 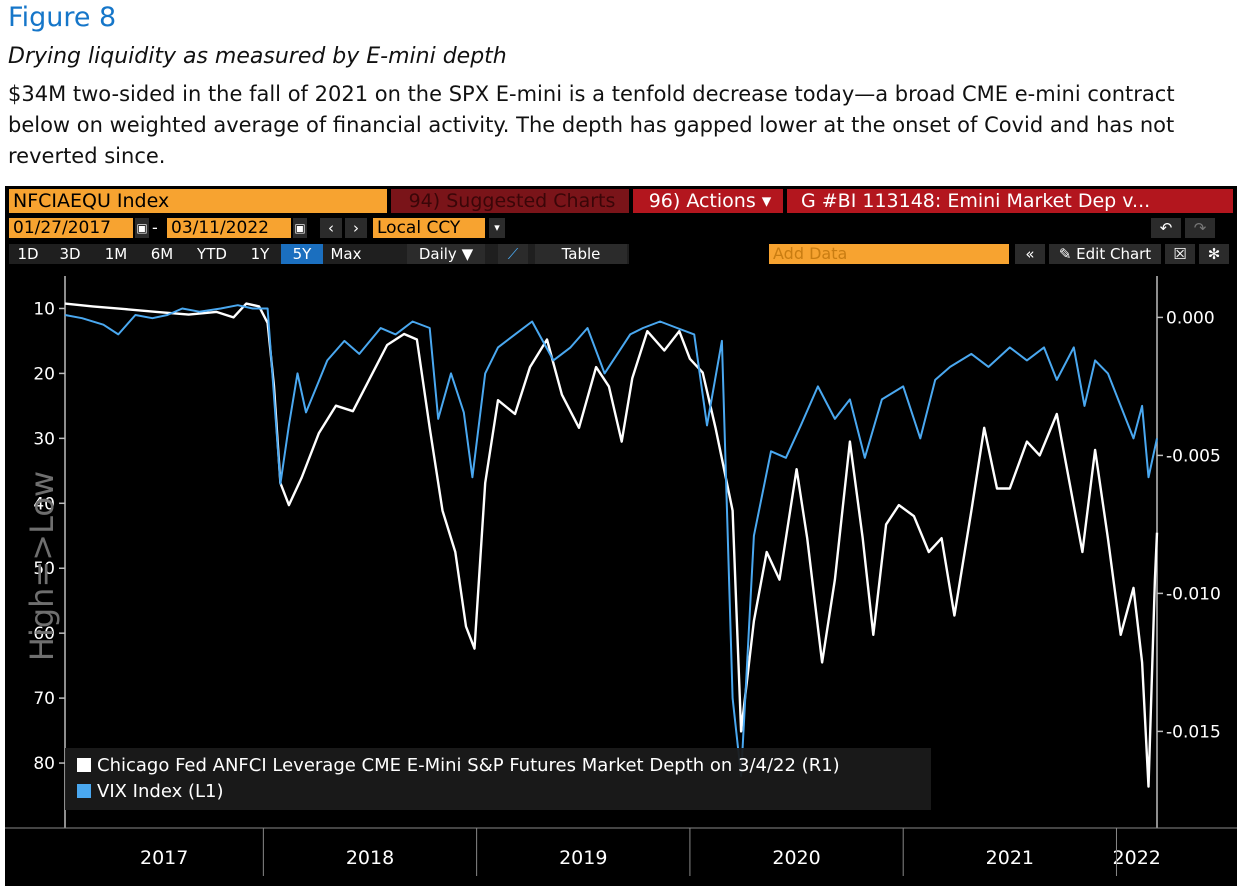 I want to click on settings-gear-icon: ✻, so click(x=1214, y=254).